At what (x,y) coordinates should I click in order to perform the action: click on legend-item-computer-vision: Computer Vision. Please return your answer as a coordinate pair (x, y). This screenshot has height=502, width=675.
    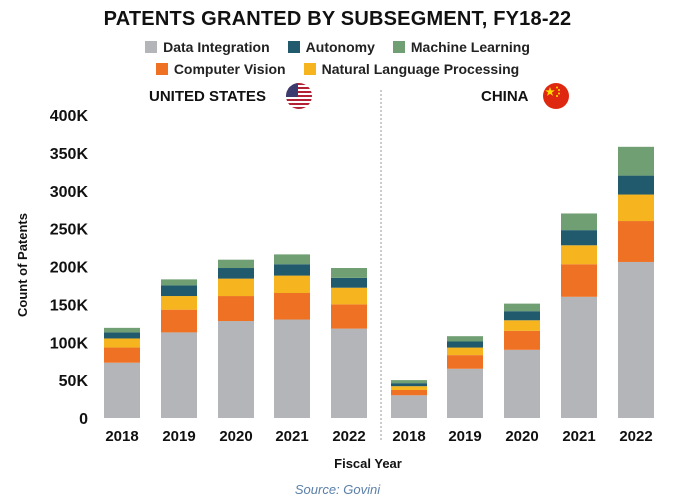
    Looking at the image, I should click on (220, 69).